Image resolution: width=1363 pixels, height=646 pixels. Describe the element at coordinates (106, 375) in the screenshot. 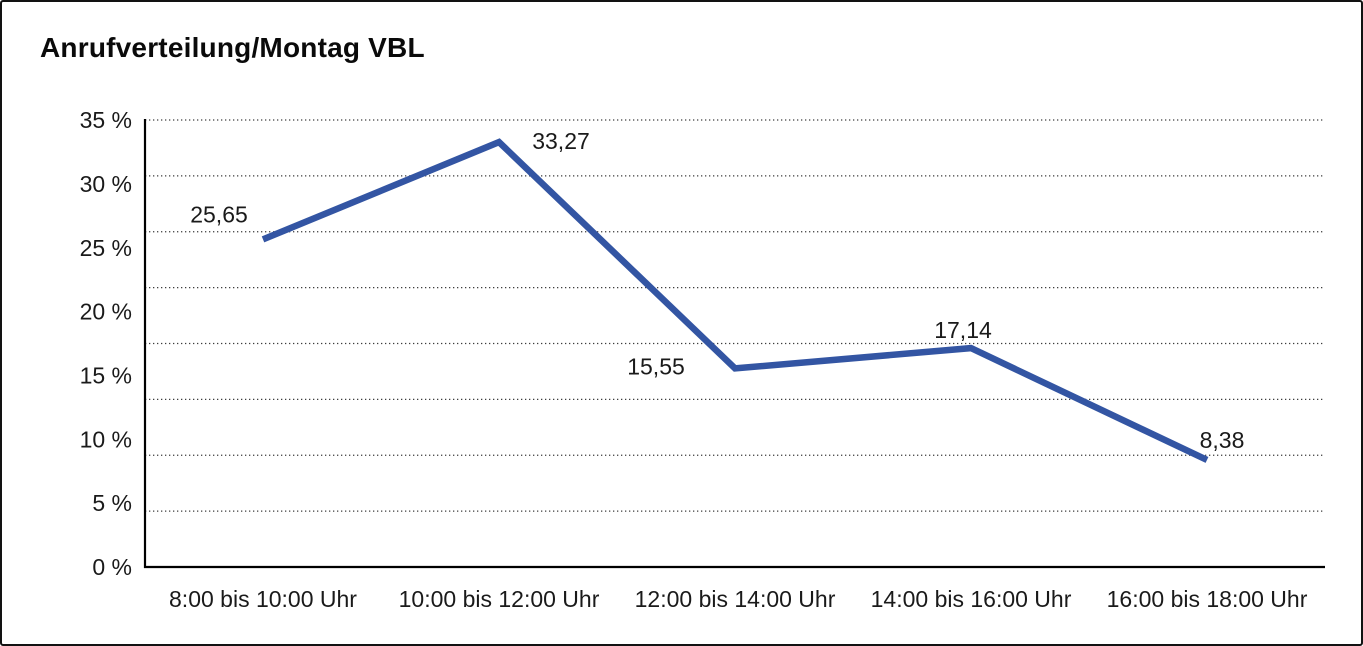

I see `y-axis-tick-label: 15 %` at that location.